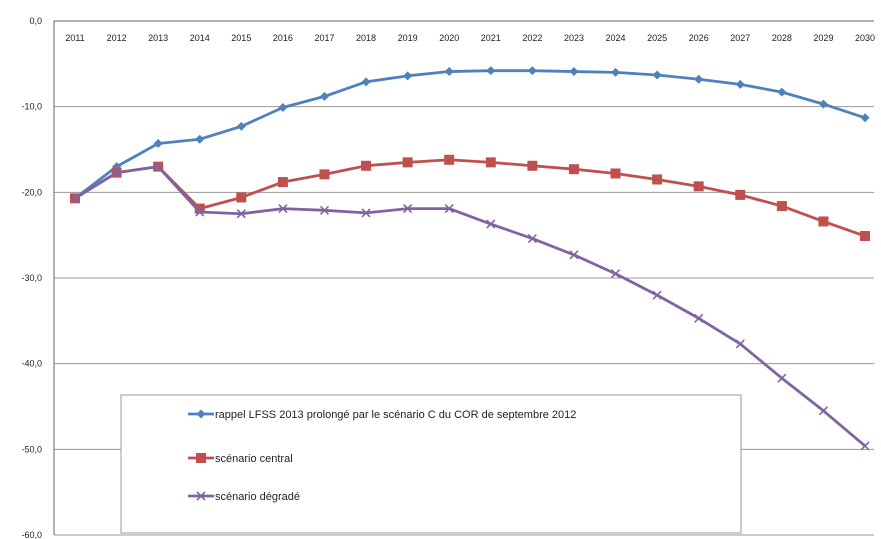 Image resolution: width=881 pixels, height=539 pixels. I want to click on y-tick-label: -50,0, so click(31, 449).